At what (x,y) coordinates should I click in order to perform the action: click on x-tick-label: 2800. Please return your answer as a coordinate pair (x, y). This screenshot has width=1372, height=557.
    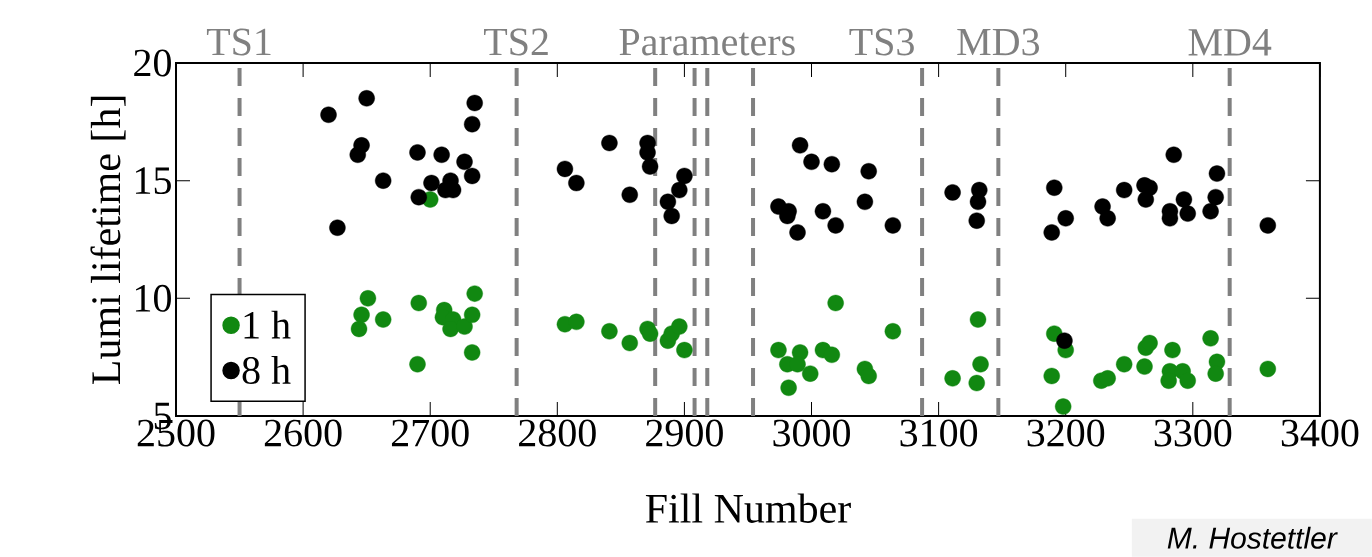
    Looking at the image, I should click on (557, 433).